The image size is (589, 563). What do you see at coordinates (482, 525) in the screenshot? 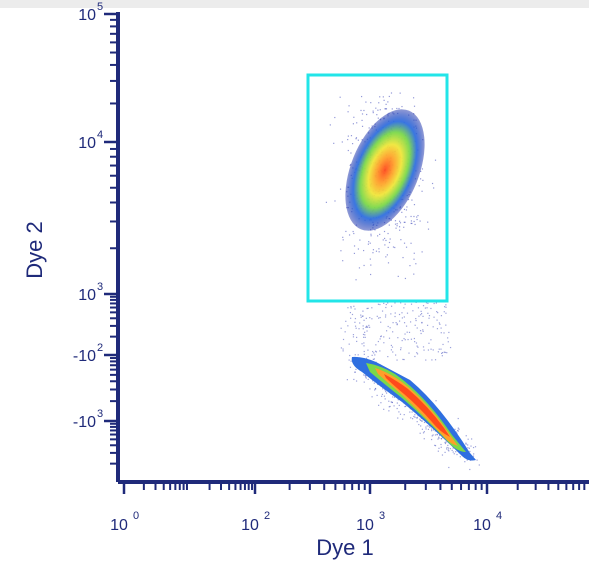
I see `x-tick-base: 10` at bounding box center [482, 525].